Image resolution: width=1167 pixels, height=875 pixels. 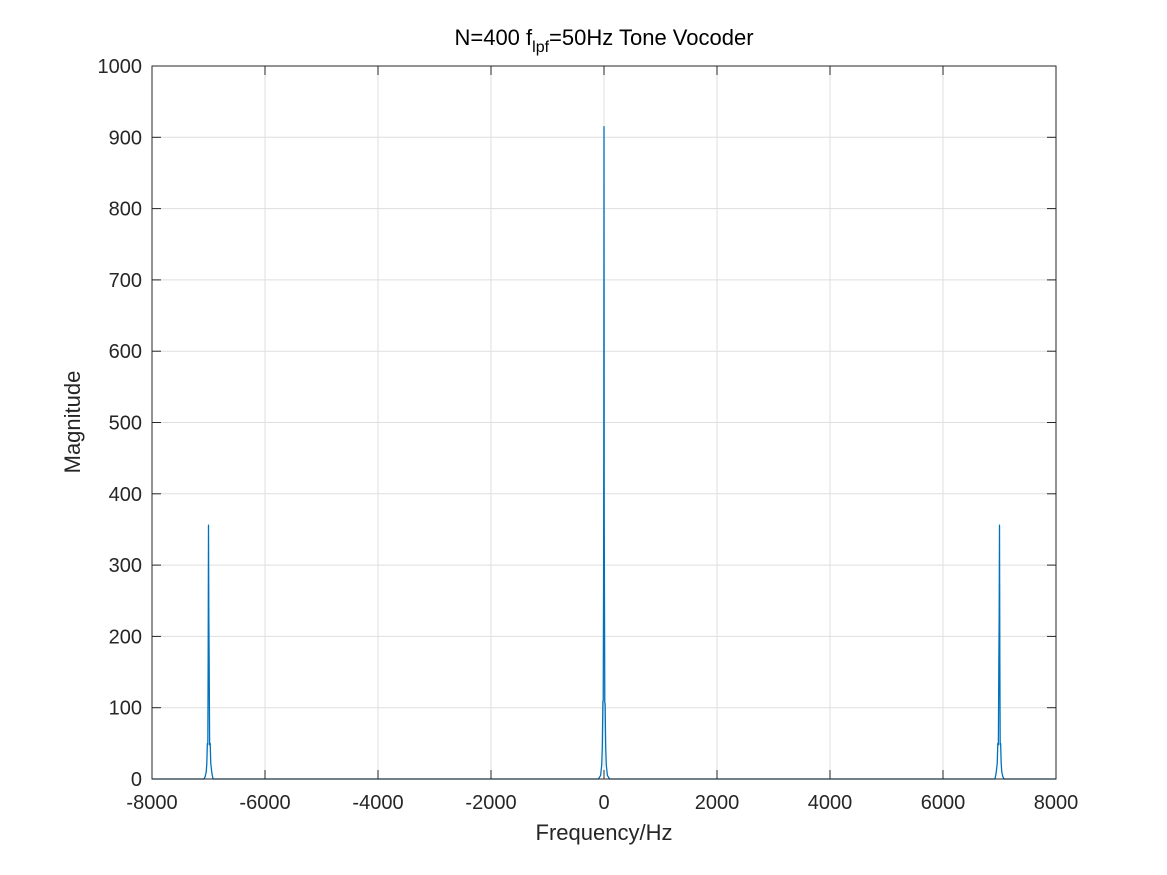 I want to click on y-tick-labels: 0 100 200 300 400 500 600 700 800 900 1000, so click(x=120, y=423).